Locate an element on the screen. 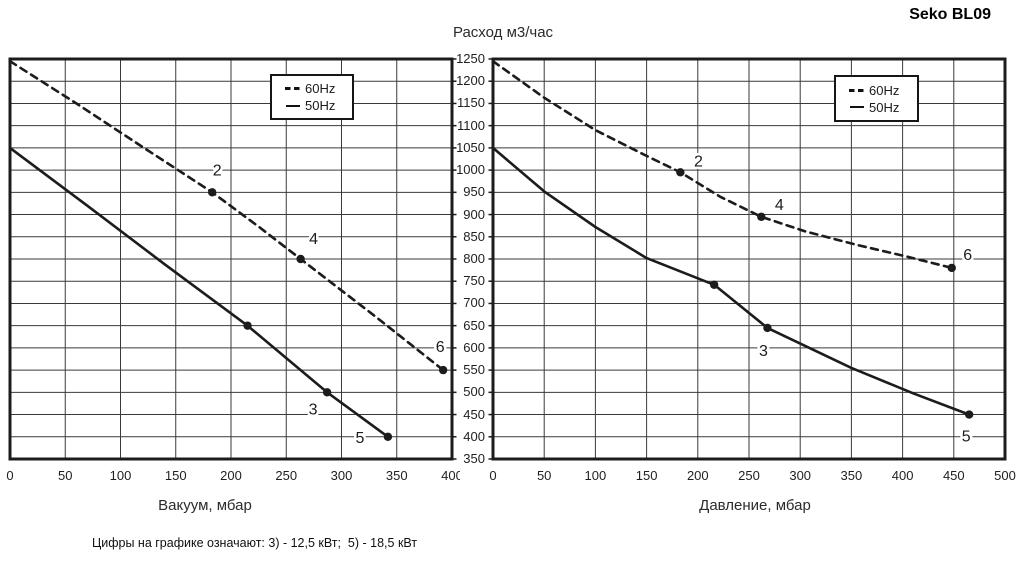  y-tick-label: 1000 is located at coordinates (470, 170).